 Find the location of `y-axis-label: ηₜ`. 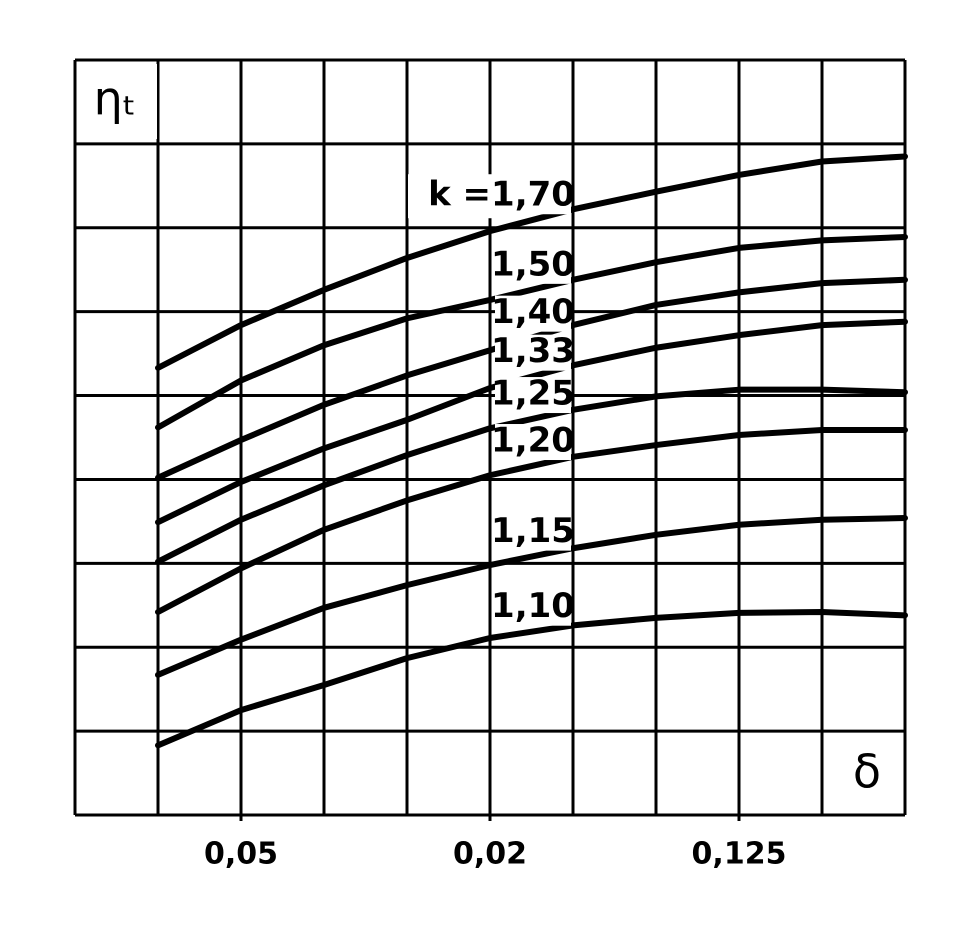

y-axis-label: ηₜ is located at coordinates (115, 99).